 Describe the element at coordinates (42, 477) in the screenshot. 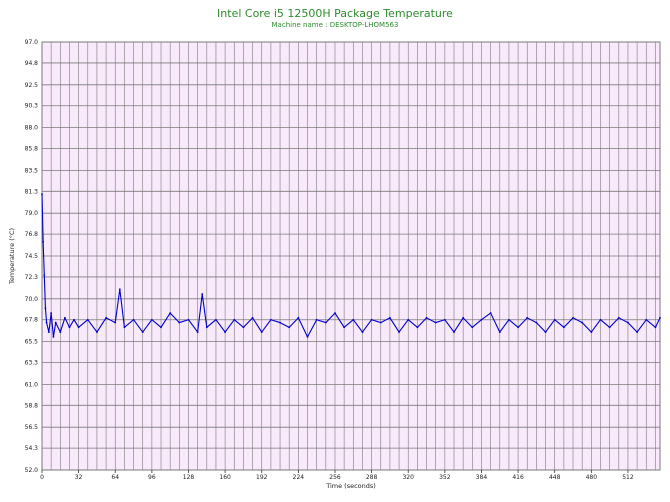

I see `x-tick-label-0: 0` at that location.